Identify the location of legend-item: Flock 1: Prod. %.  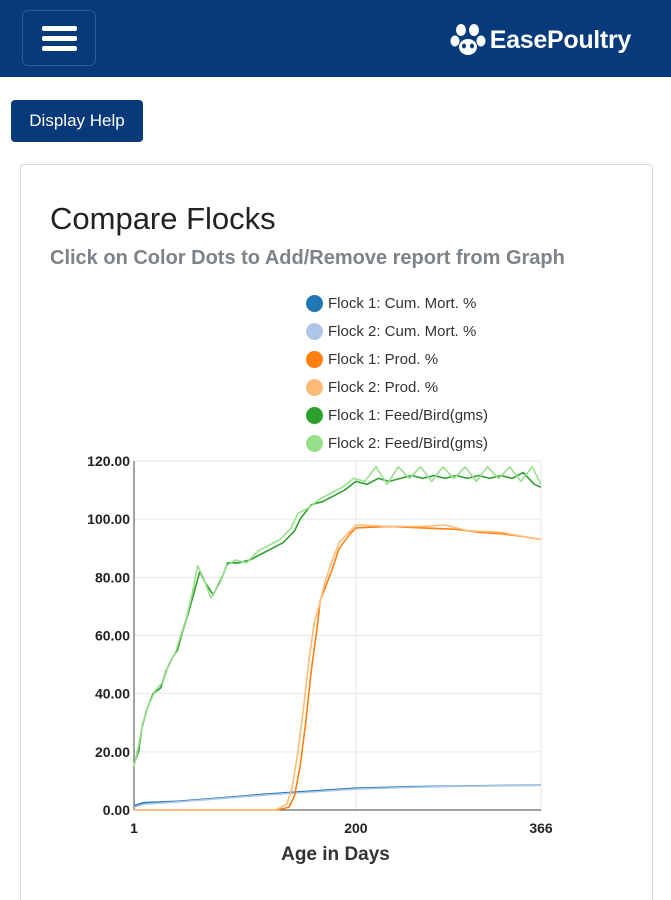
(397, 359).